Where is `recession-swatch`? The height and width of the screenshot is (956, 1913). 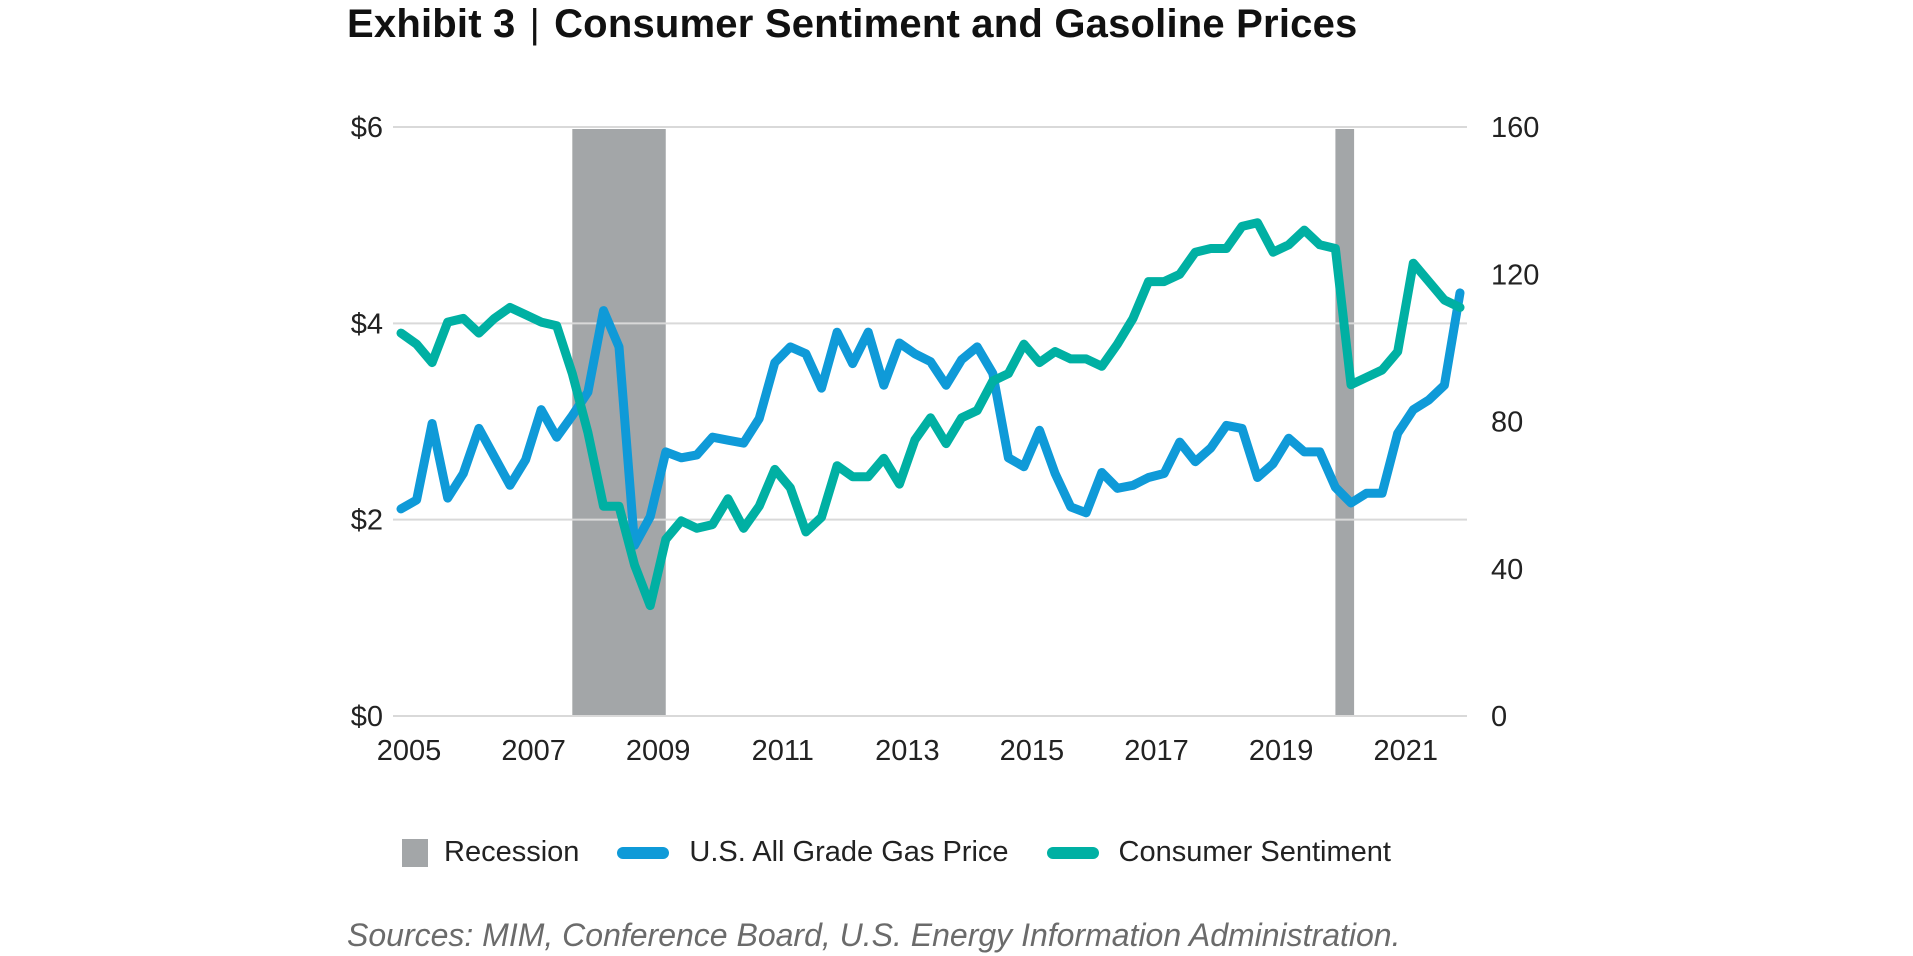
recession-swatch is located at coordinates (415, 852).